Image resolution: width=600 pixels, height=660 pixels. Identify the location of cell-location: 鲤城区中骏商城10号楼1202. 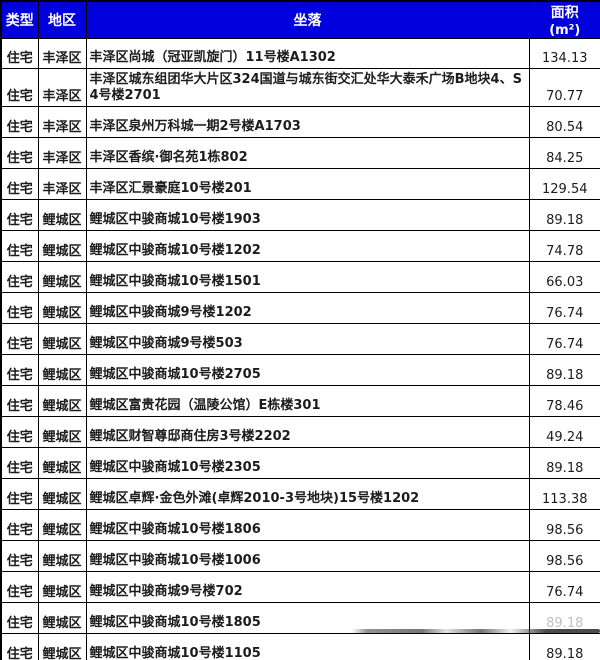
(307, 246).